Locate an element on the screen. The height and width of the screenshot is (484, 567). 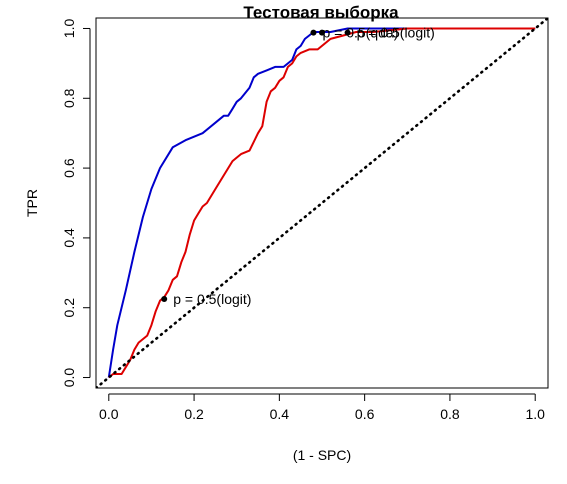
x-tick-label-4: 0.8 is located at coordinates (450, 414).